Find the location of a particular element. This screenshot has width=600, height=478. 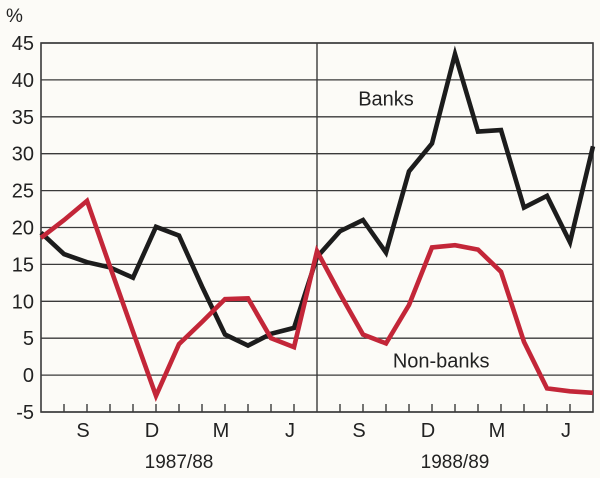

y-tick-label: 15 is located at coordinates (23, 265).